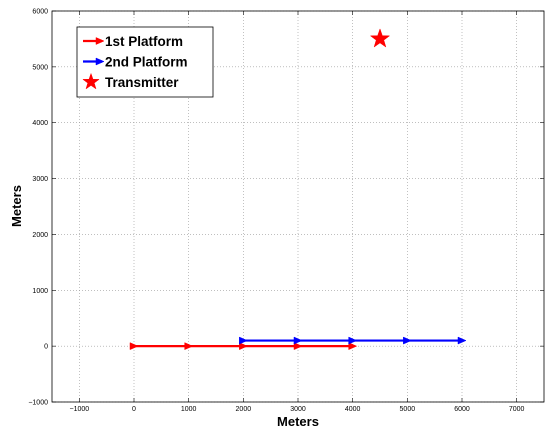  Describe the element at coordinates (244, 409) in the screenshot. I see `x-tick-label: 2000` at that location.